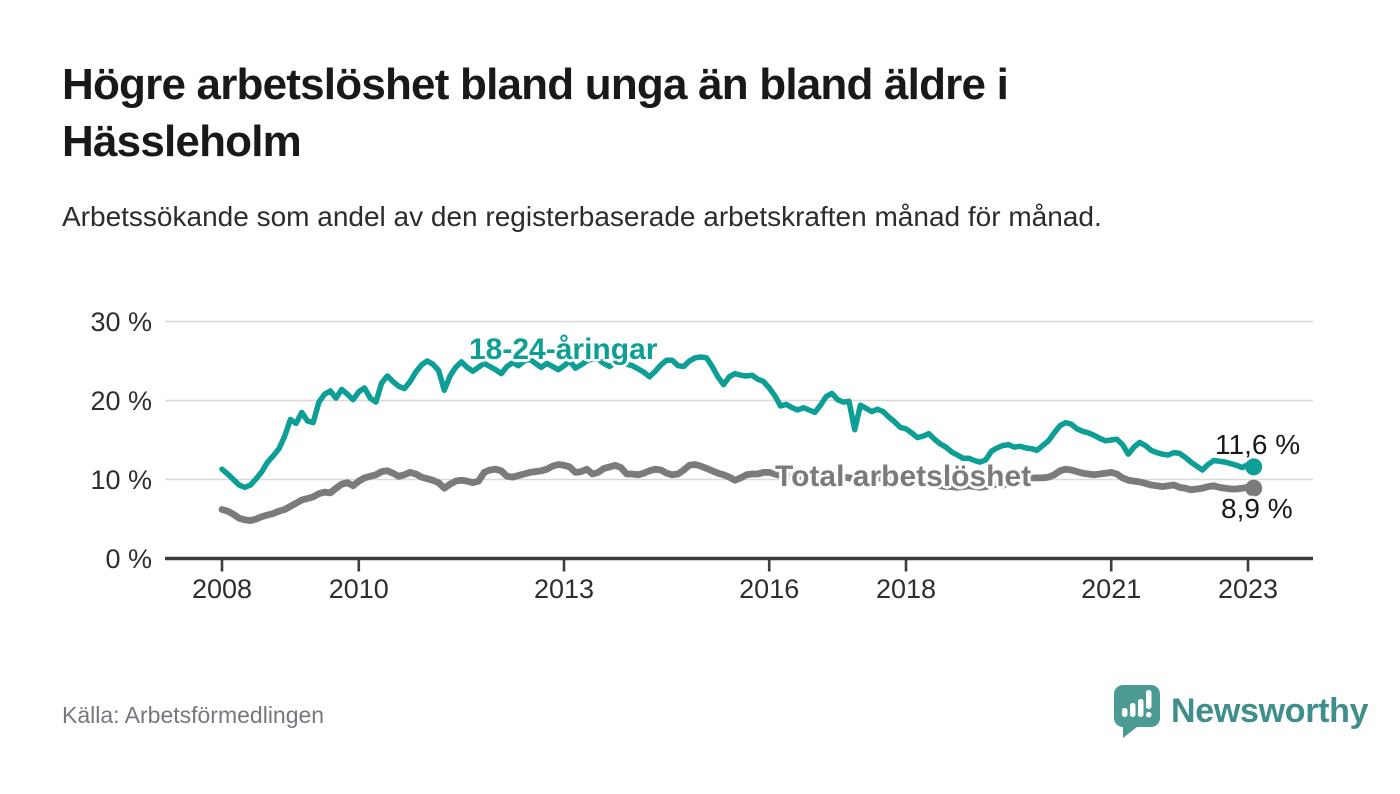 This screenshot has width=1400, height=794. I want to click on x-tick-label: 2013, so click(564, 589).